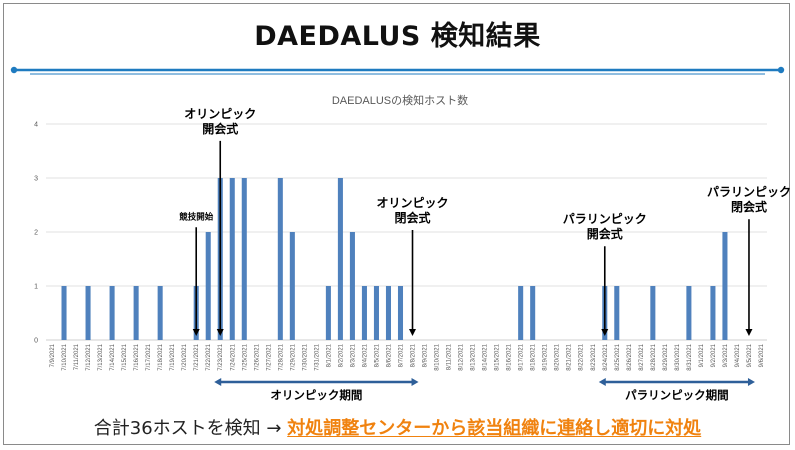  Describe the element at coordinates (486, 356) in the screenshot. I see `x-tick-label: 8/14/2021` at that location.